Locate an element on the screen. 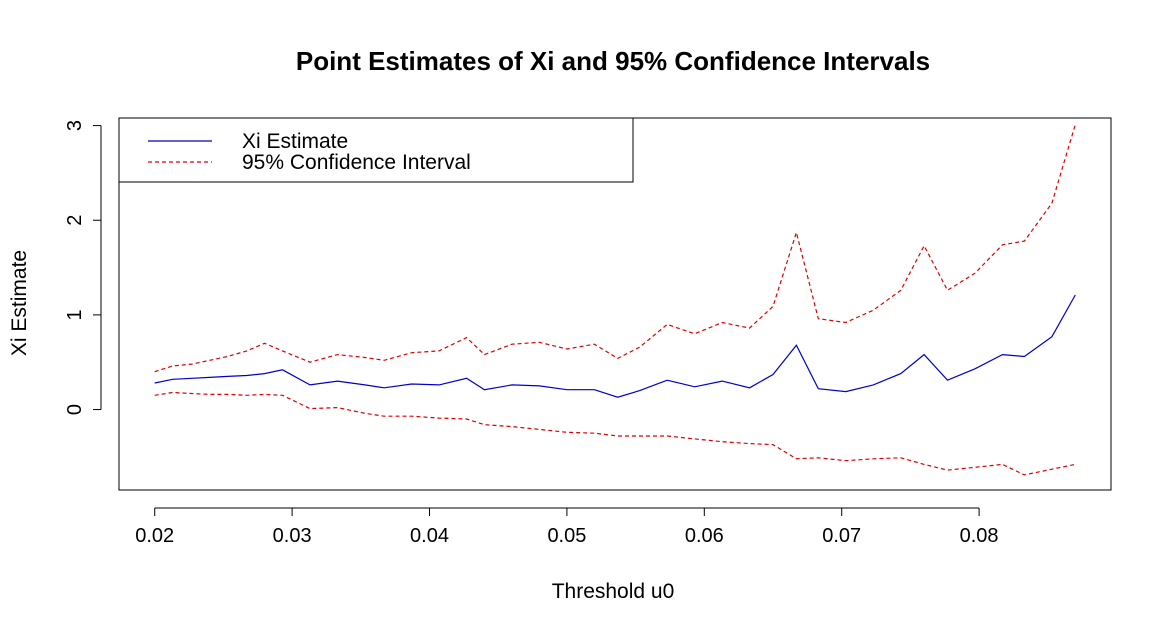 The width and height of the screenshot is (1171, 636). x-tick-label: 0.08 is located at coordinates (979, 536).